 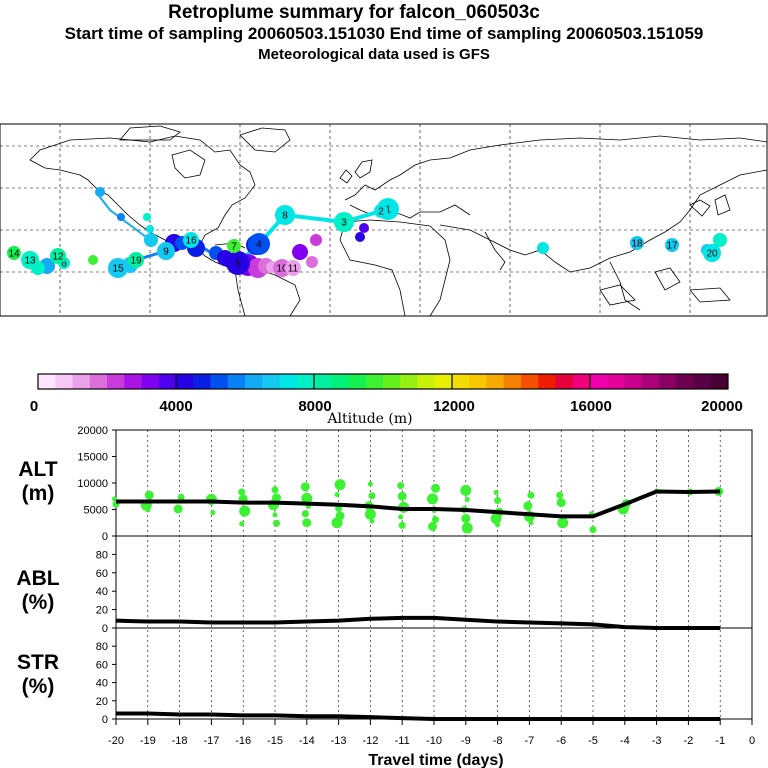 What do you see at coordinates (102, 665) in the screenshot?
I see `y-tick-label: 60` at bounding box center [102, 665].